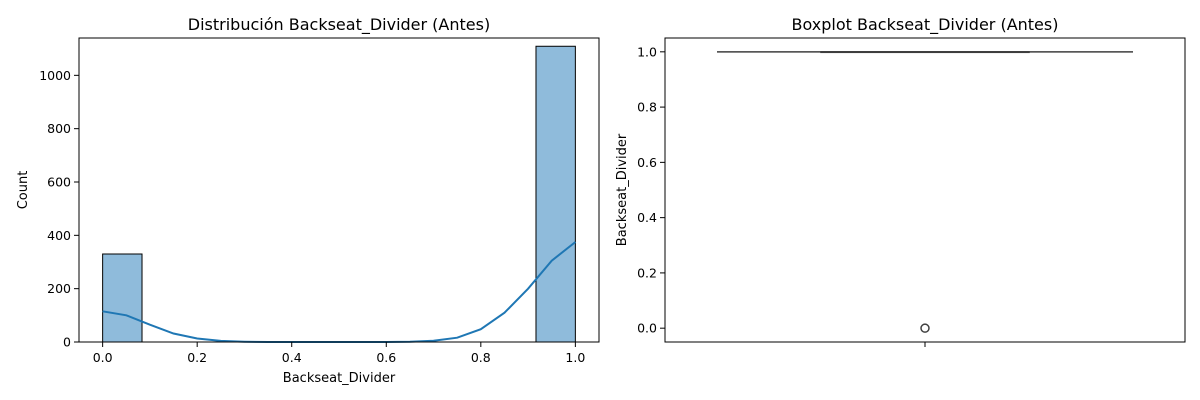 This screenshot has width=1200, height=400. Describe the element at coordinates (622, 189) in the screenshot. I see `boxplot-ylabel: Backseat_Divider` at that location.